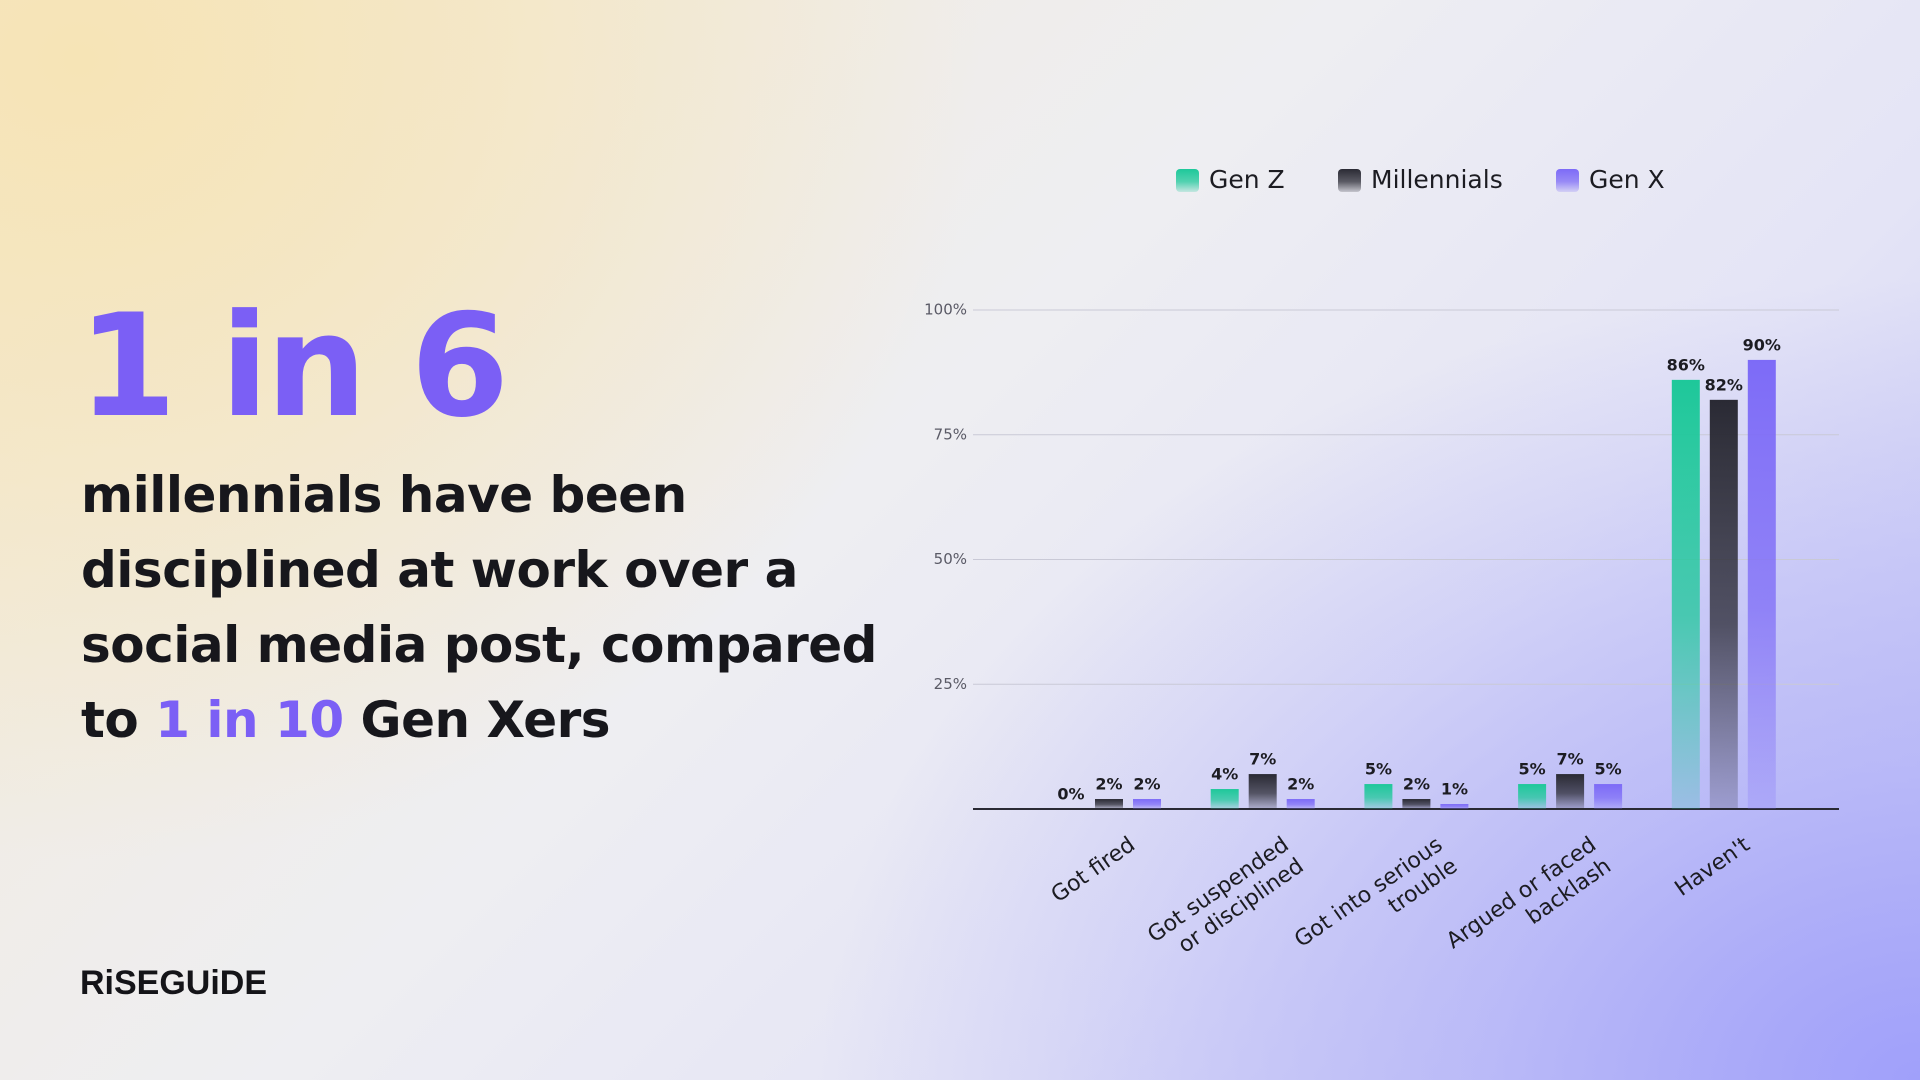  I want to click on text-line: social media post, compared, so click(479, 645).